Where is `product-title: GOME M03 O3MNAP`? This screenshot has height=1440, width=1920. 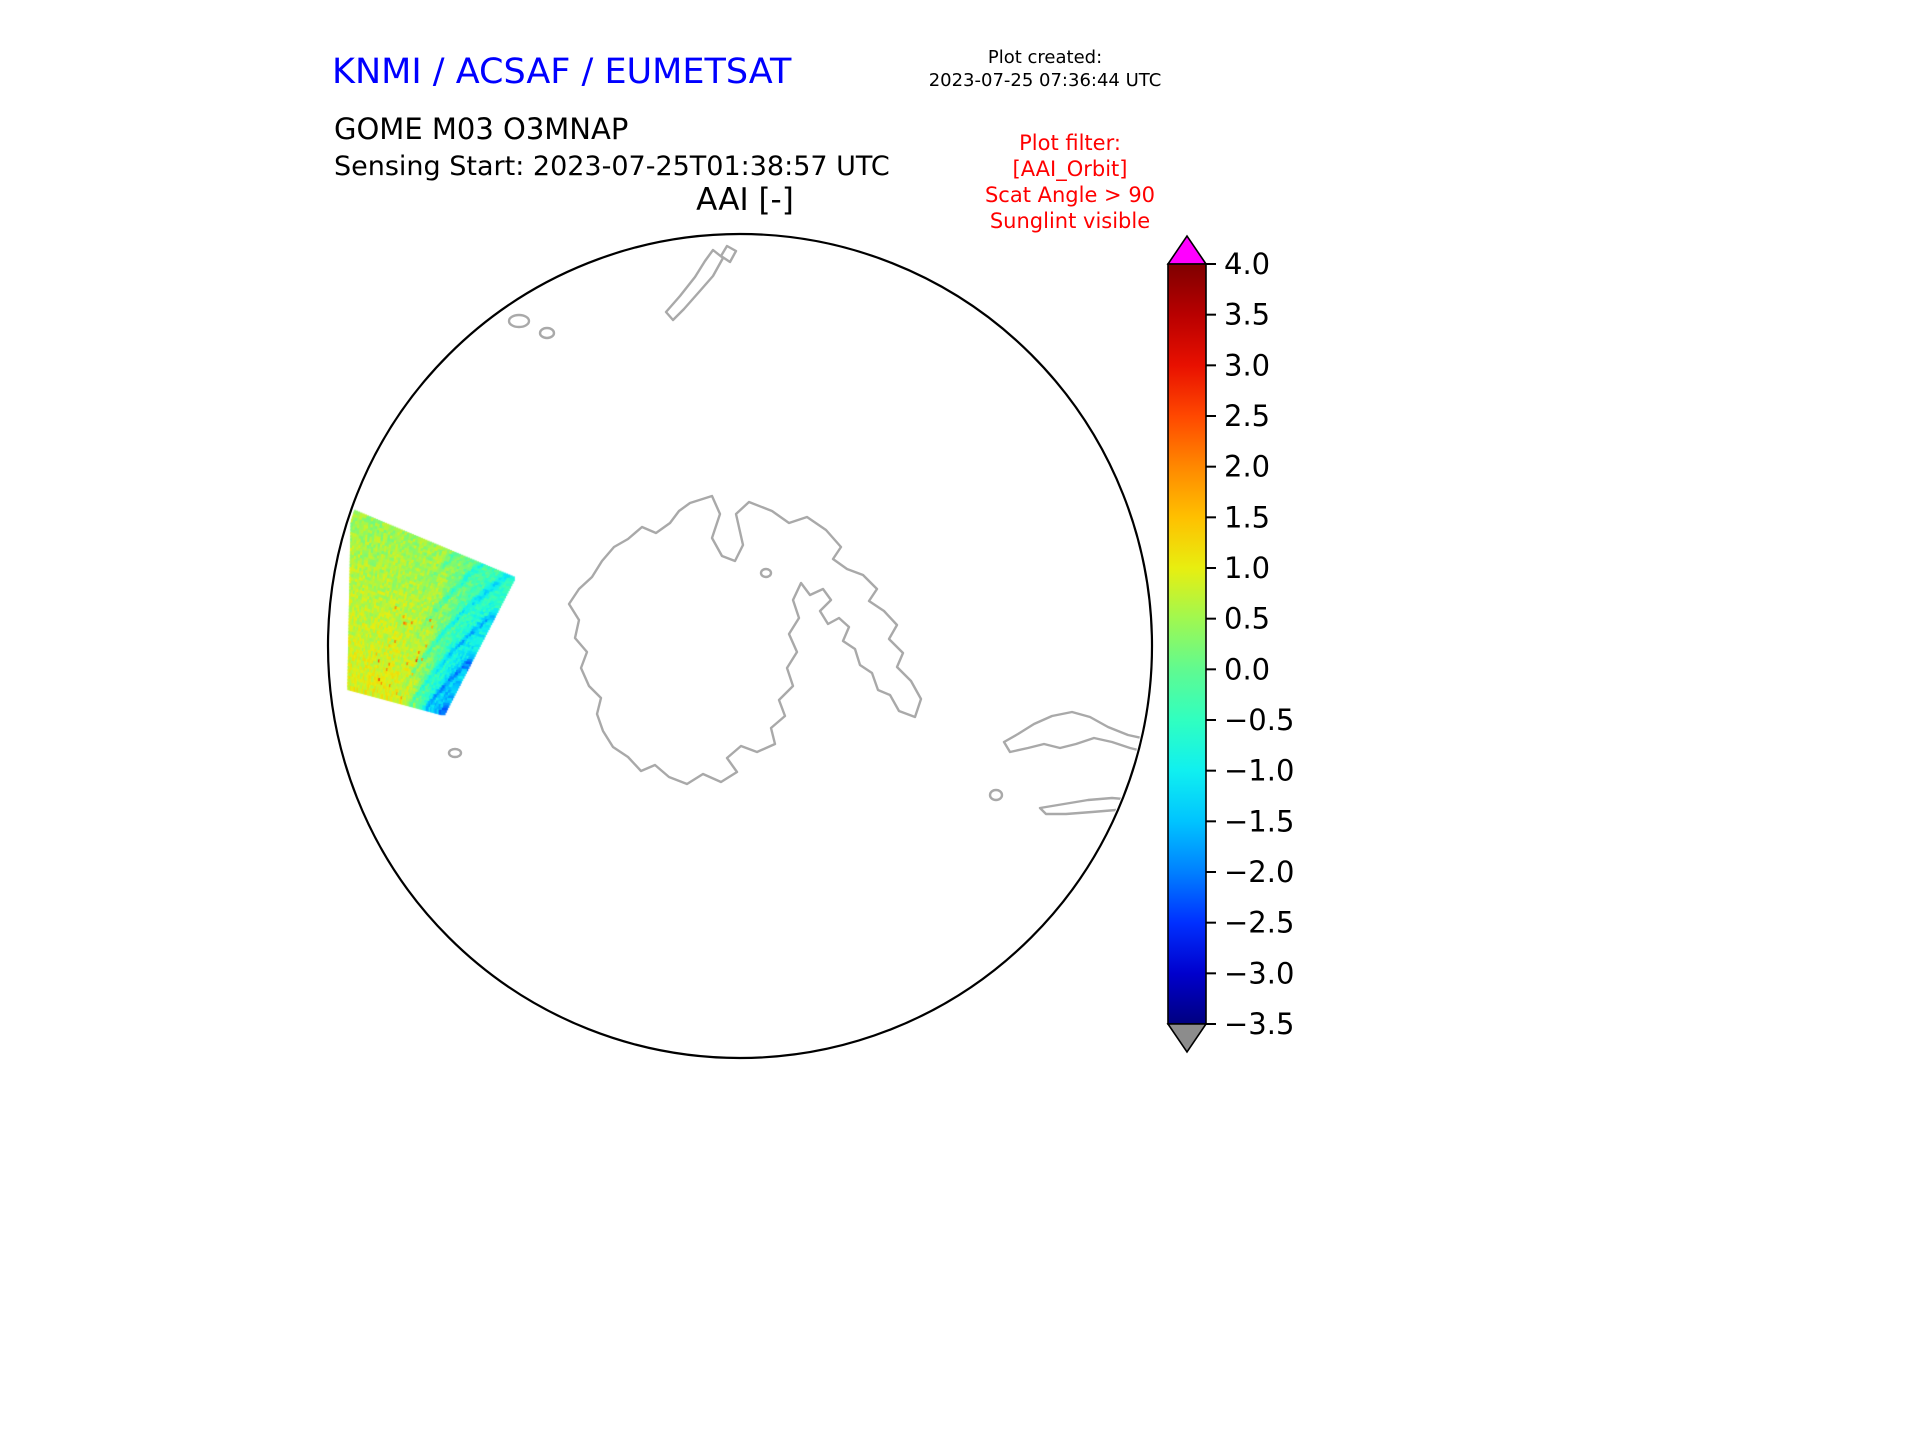 product-title: GOME M03 O3MNAP is located at coordinates (481, 129).